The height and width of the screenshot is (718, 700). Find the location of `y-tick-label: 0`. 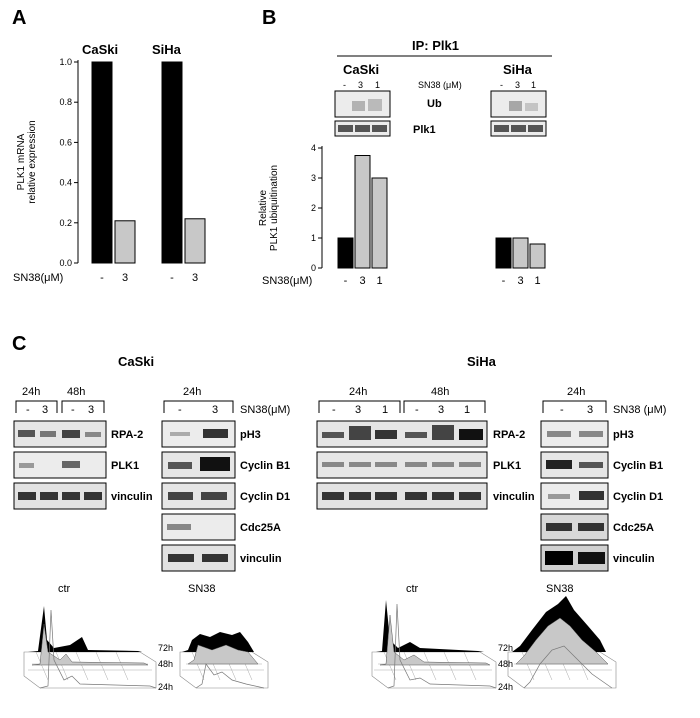

y-tick-label: 0 is located at coordinates (313, 268).